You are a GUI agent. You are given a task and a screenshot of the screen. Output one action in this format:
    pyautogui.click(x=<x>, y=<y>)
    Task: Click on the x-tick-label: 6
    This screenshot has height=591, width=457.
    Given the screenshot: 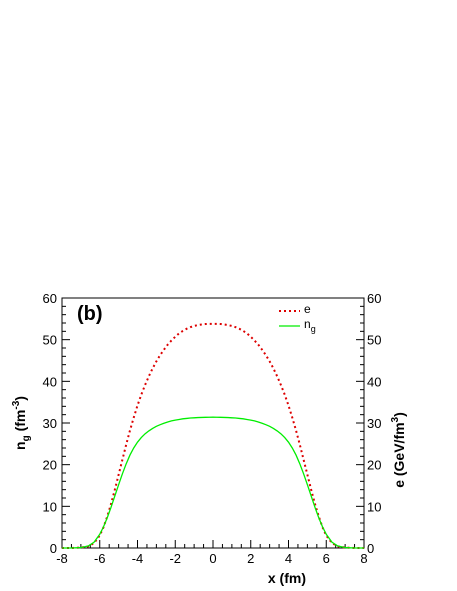 What is the action you would take?
    pyautogui.click(x=326, y=558)
    